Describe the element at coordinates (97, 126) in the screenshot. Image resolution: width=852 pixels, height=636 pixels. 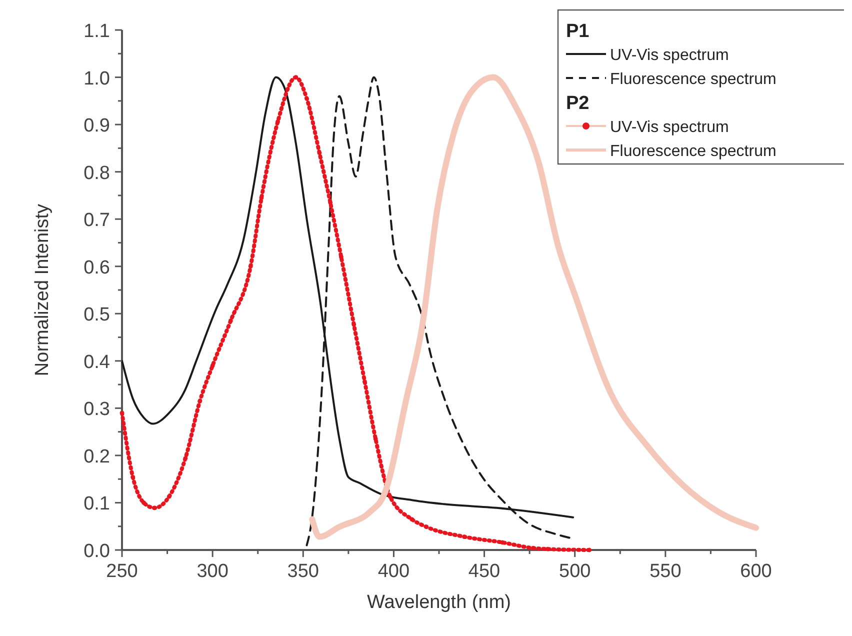
I see `y-tick-label: 0.9` at that location.